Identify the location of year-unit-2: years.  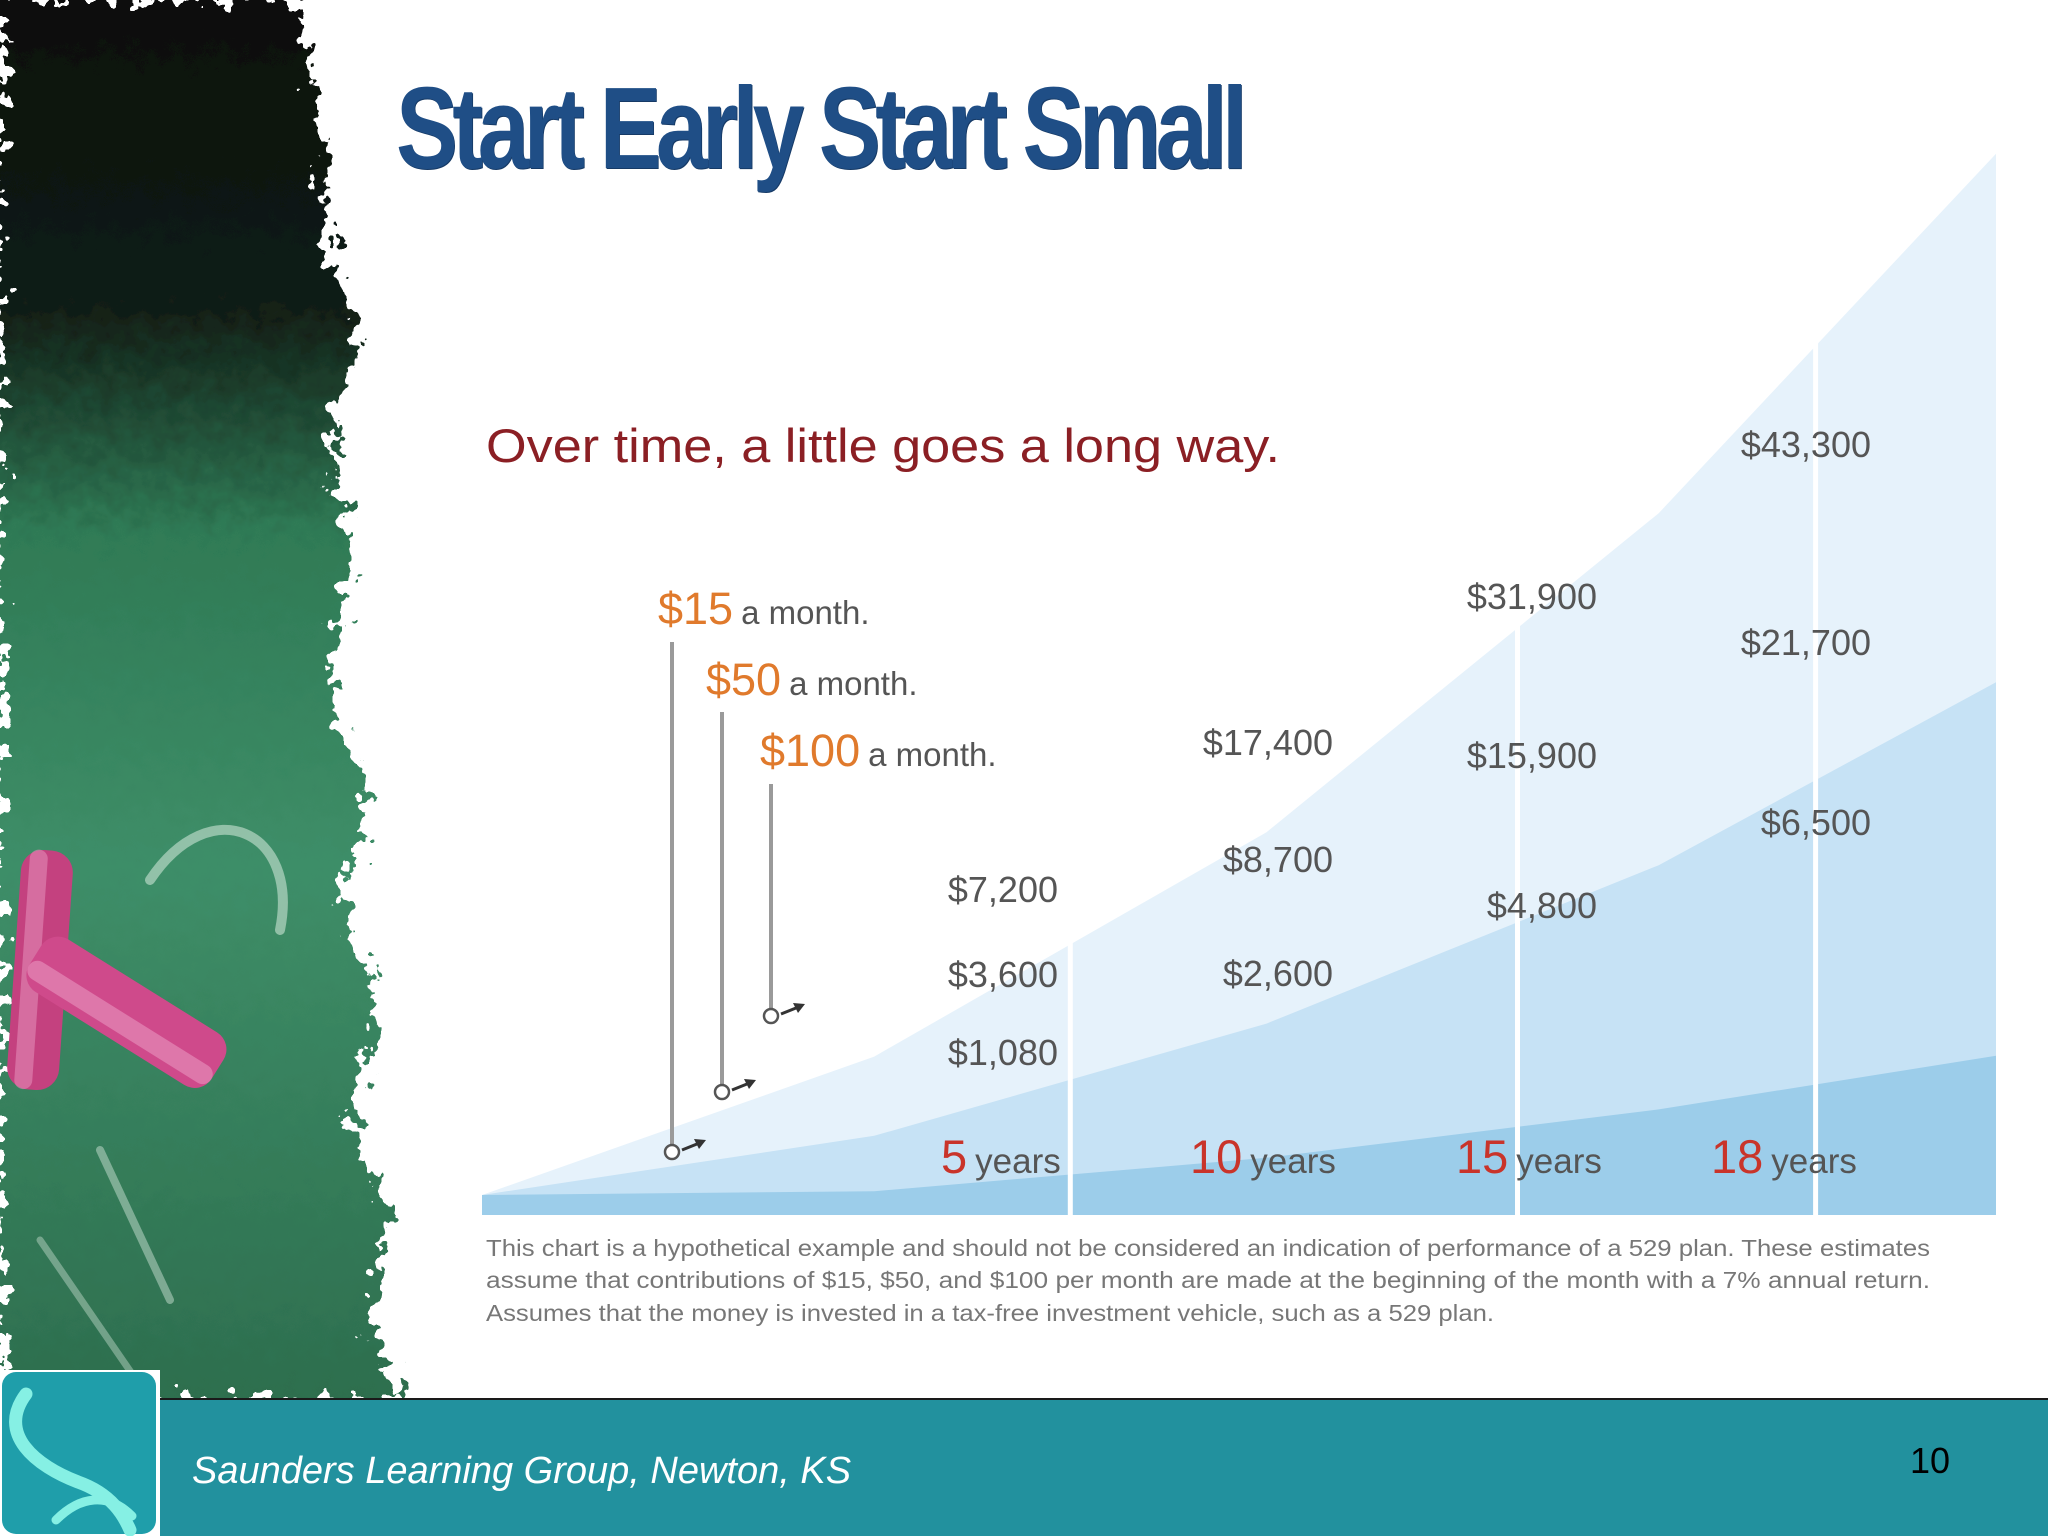
(1293, 1161).